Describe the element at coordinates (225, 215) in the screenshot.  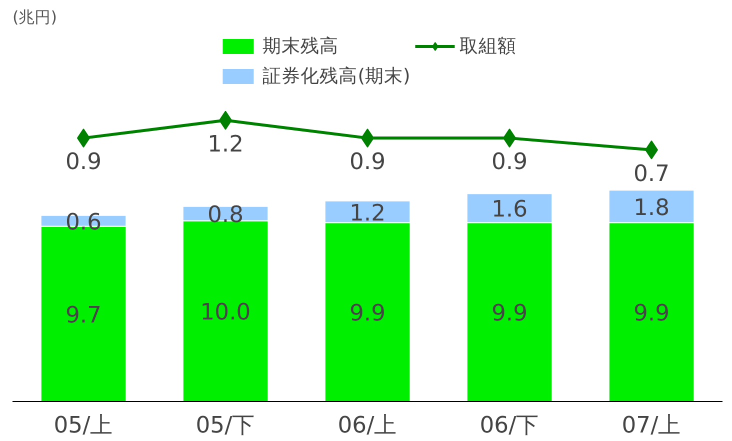
I see `data-label: 0.8` at that location.